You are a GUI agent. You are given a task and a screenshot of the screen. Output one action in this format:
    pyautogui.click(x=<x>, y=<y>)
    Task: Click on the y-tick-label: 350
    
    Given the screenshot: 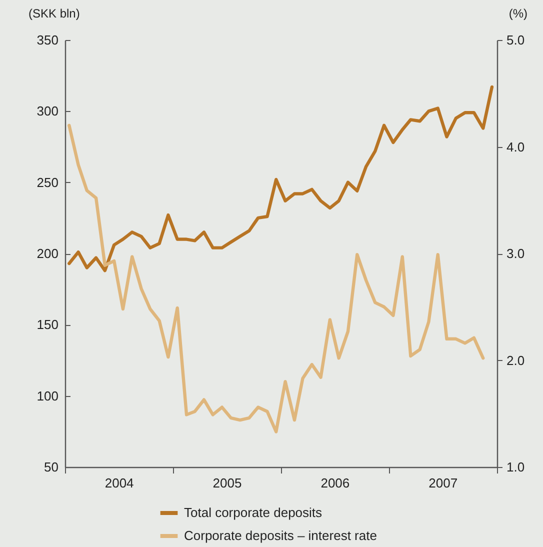 What is the action you would take?
    pyautogui.click(x=47, y=40)
    